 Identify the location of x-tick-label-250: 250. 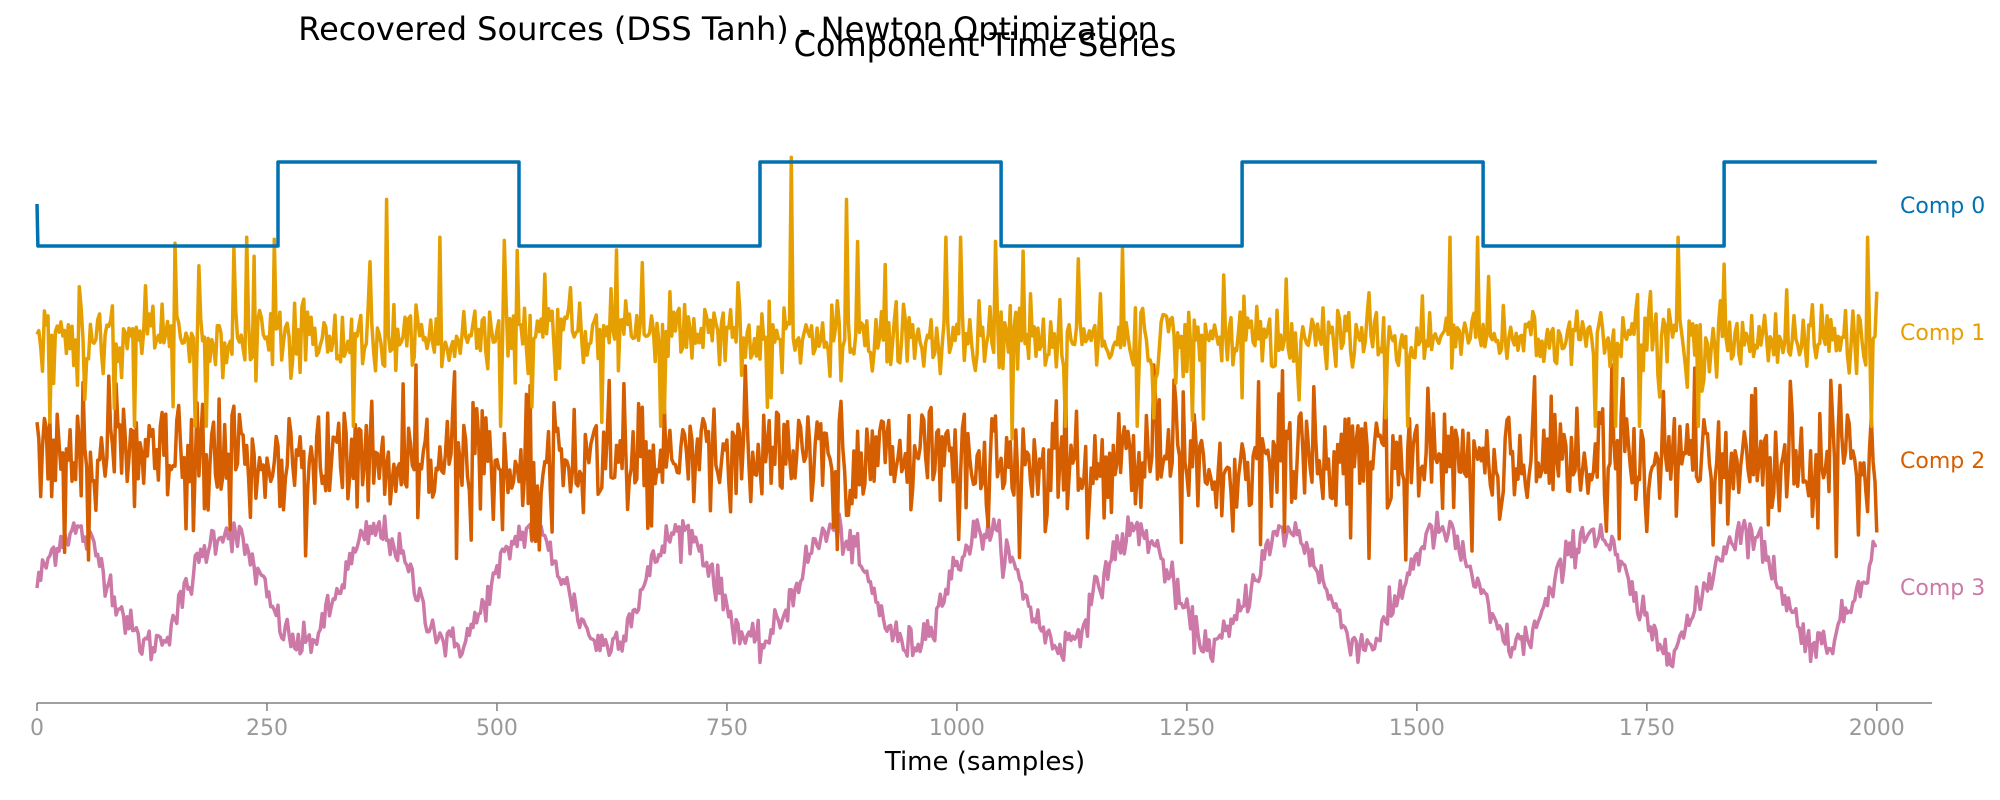
(267, 728).